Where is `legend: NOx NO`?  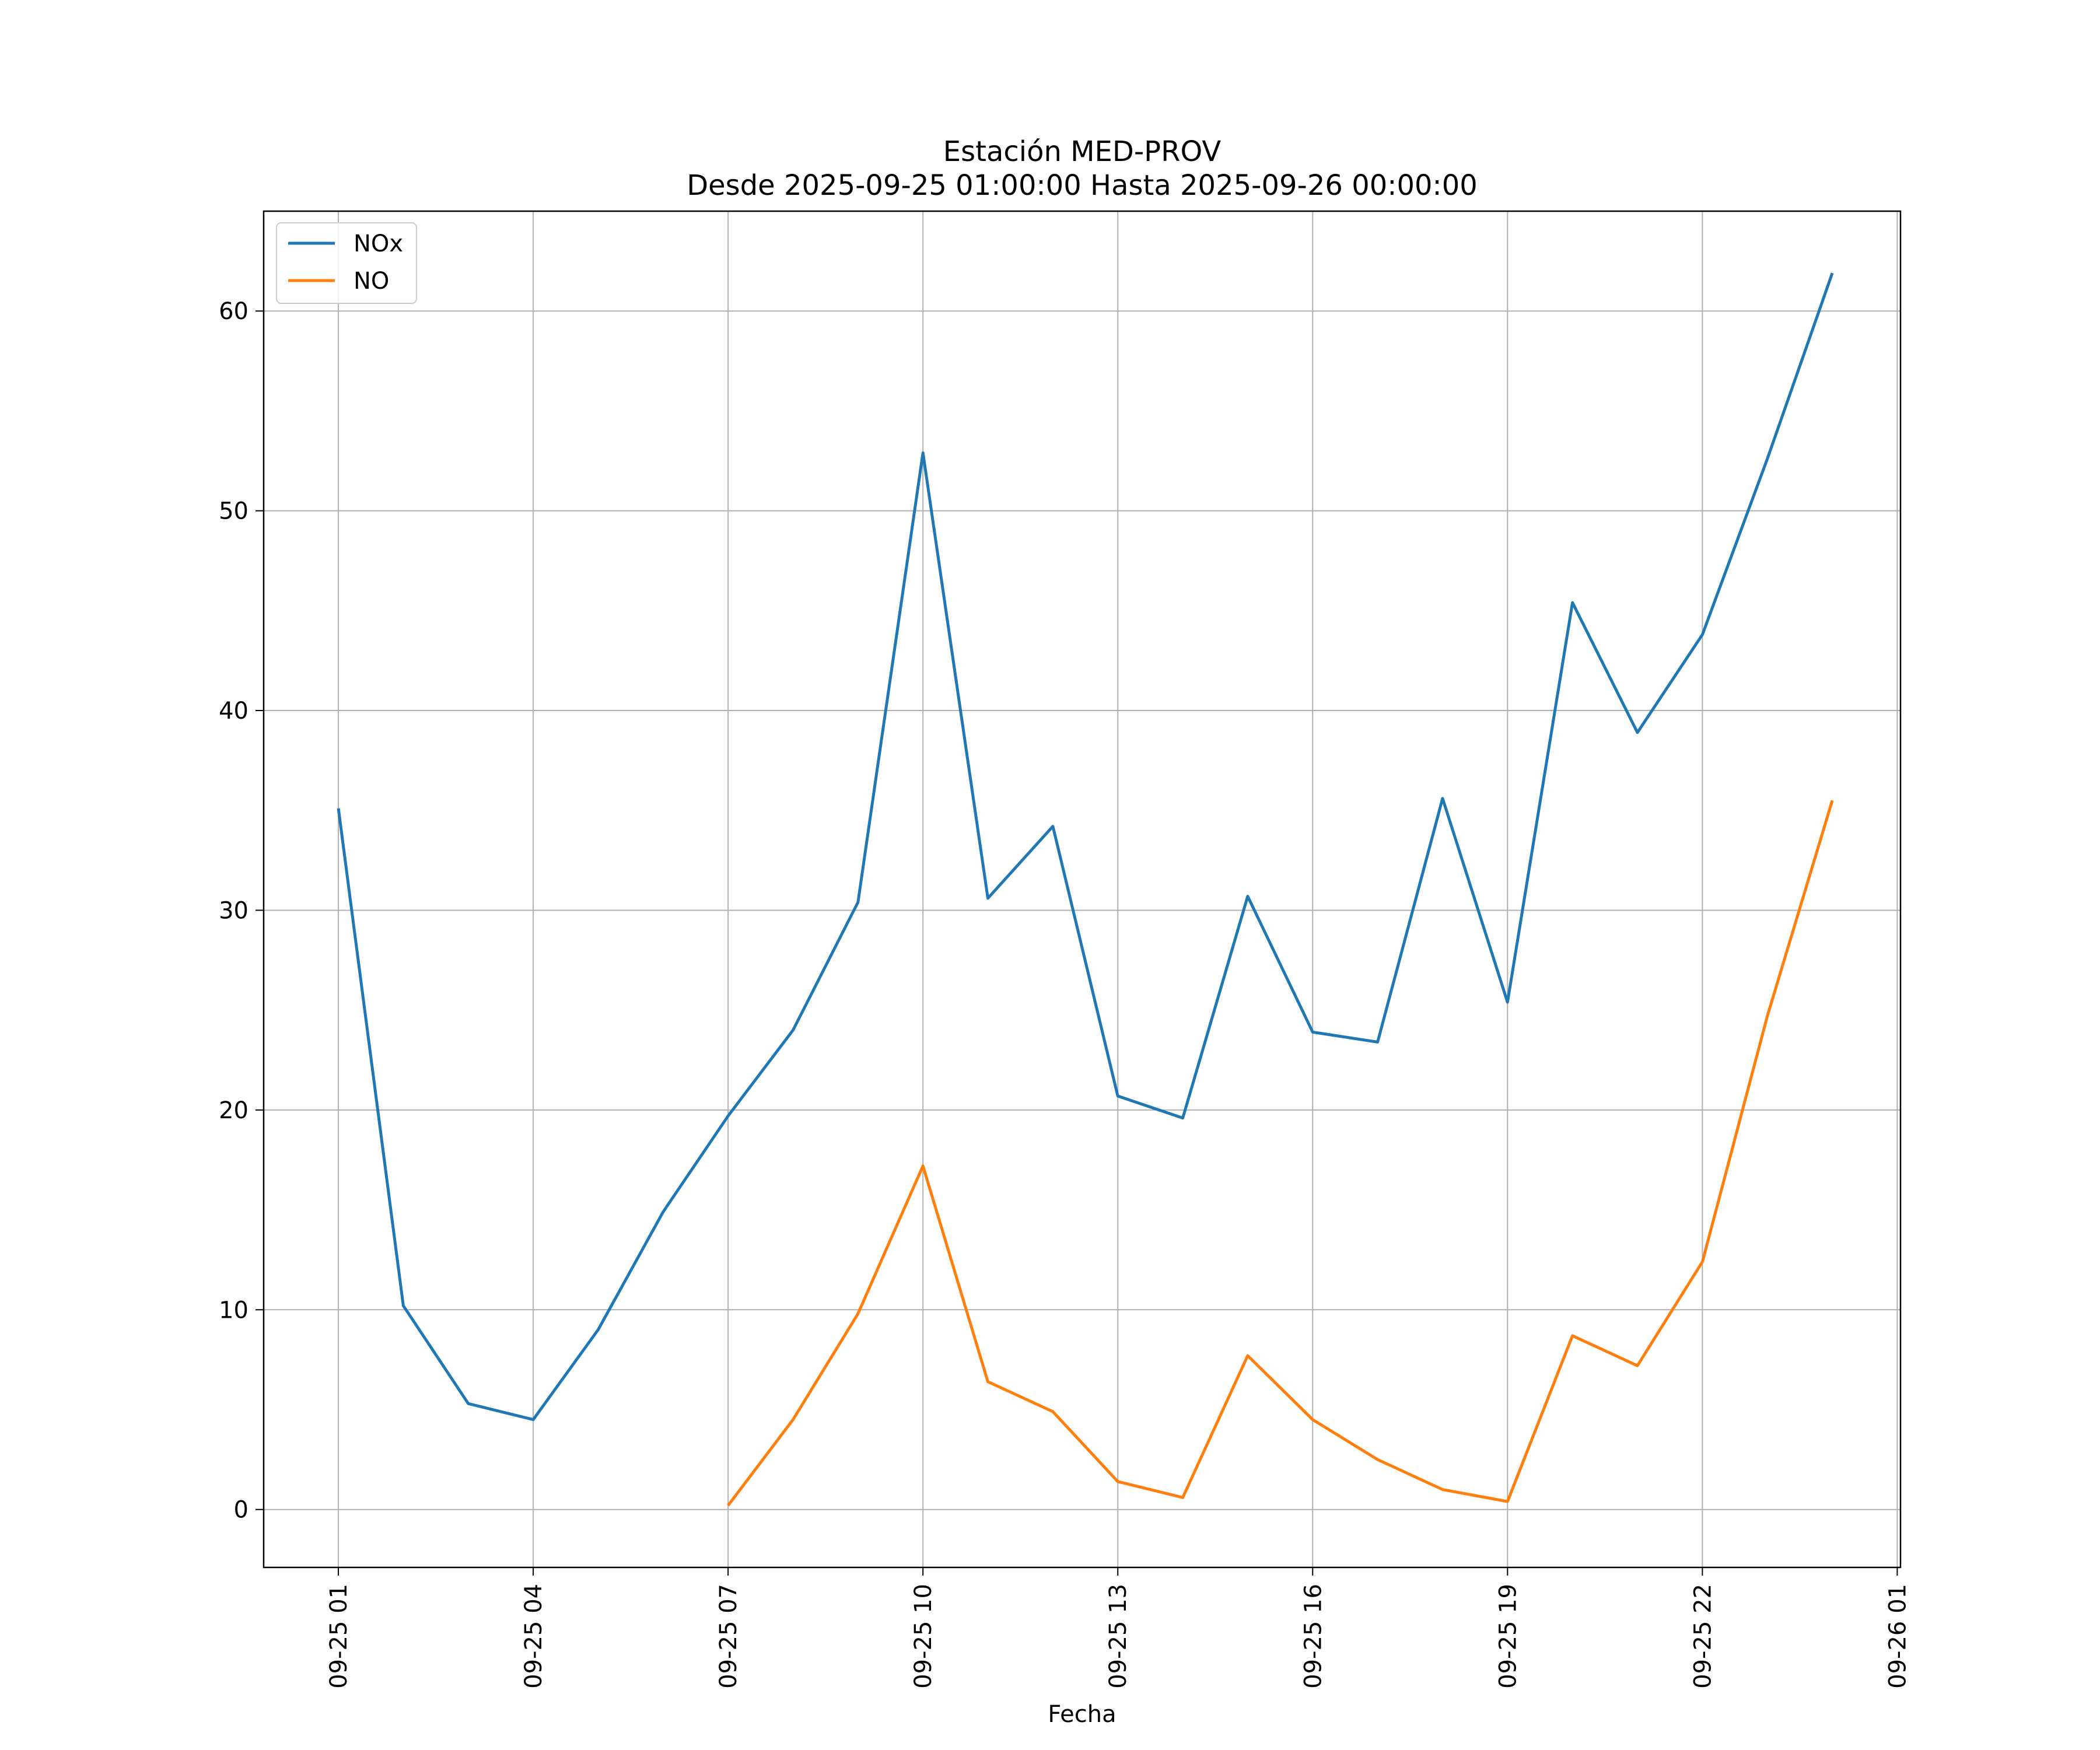
legend: NOx NO is located at coordinates (346, 263).